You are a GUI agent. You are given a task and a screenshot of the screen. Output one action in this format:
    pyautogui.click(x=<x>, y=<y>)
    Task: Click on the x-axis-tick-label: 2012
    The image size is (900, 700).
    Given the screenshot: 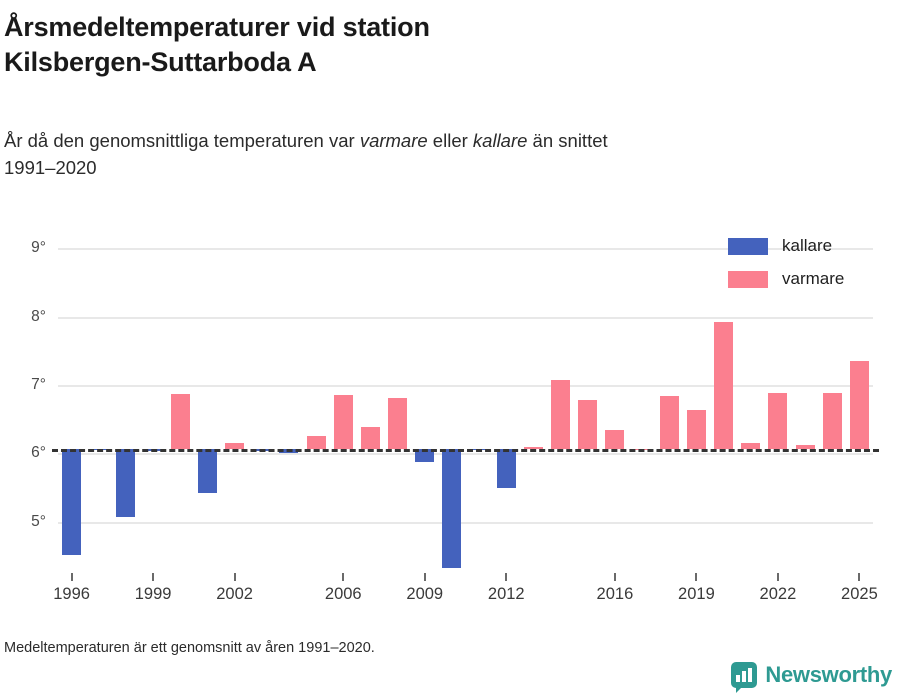 What is the action you would take?
    pyautogui.click(x=506, y=594)
    